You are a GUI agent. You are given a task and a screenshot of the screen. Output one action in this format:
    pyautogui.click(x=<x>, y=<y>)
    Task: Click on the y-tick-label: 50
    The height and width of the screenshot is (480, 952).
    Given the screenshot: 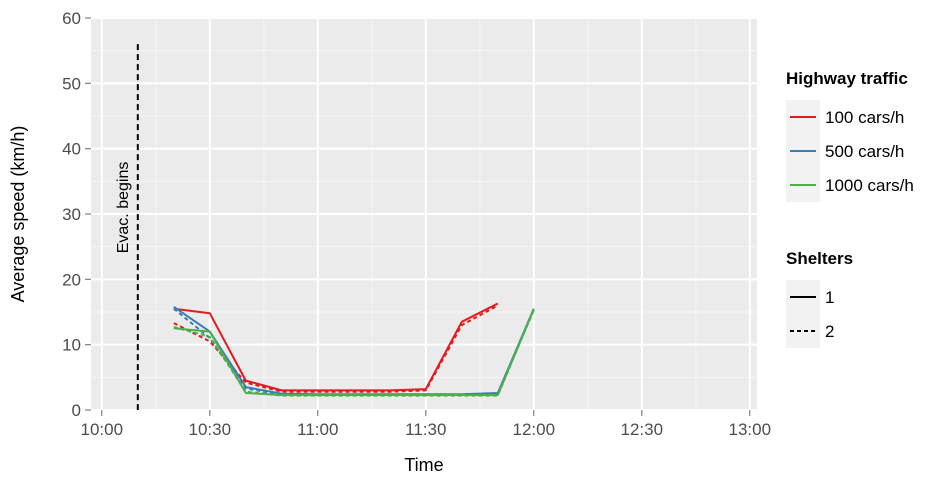 What is the action you would take?
    pyautogui.click(x=71, y=83)
    